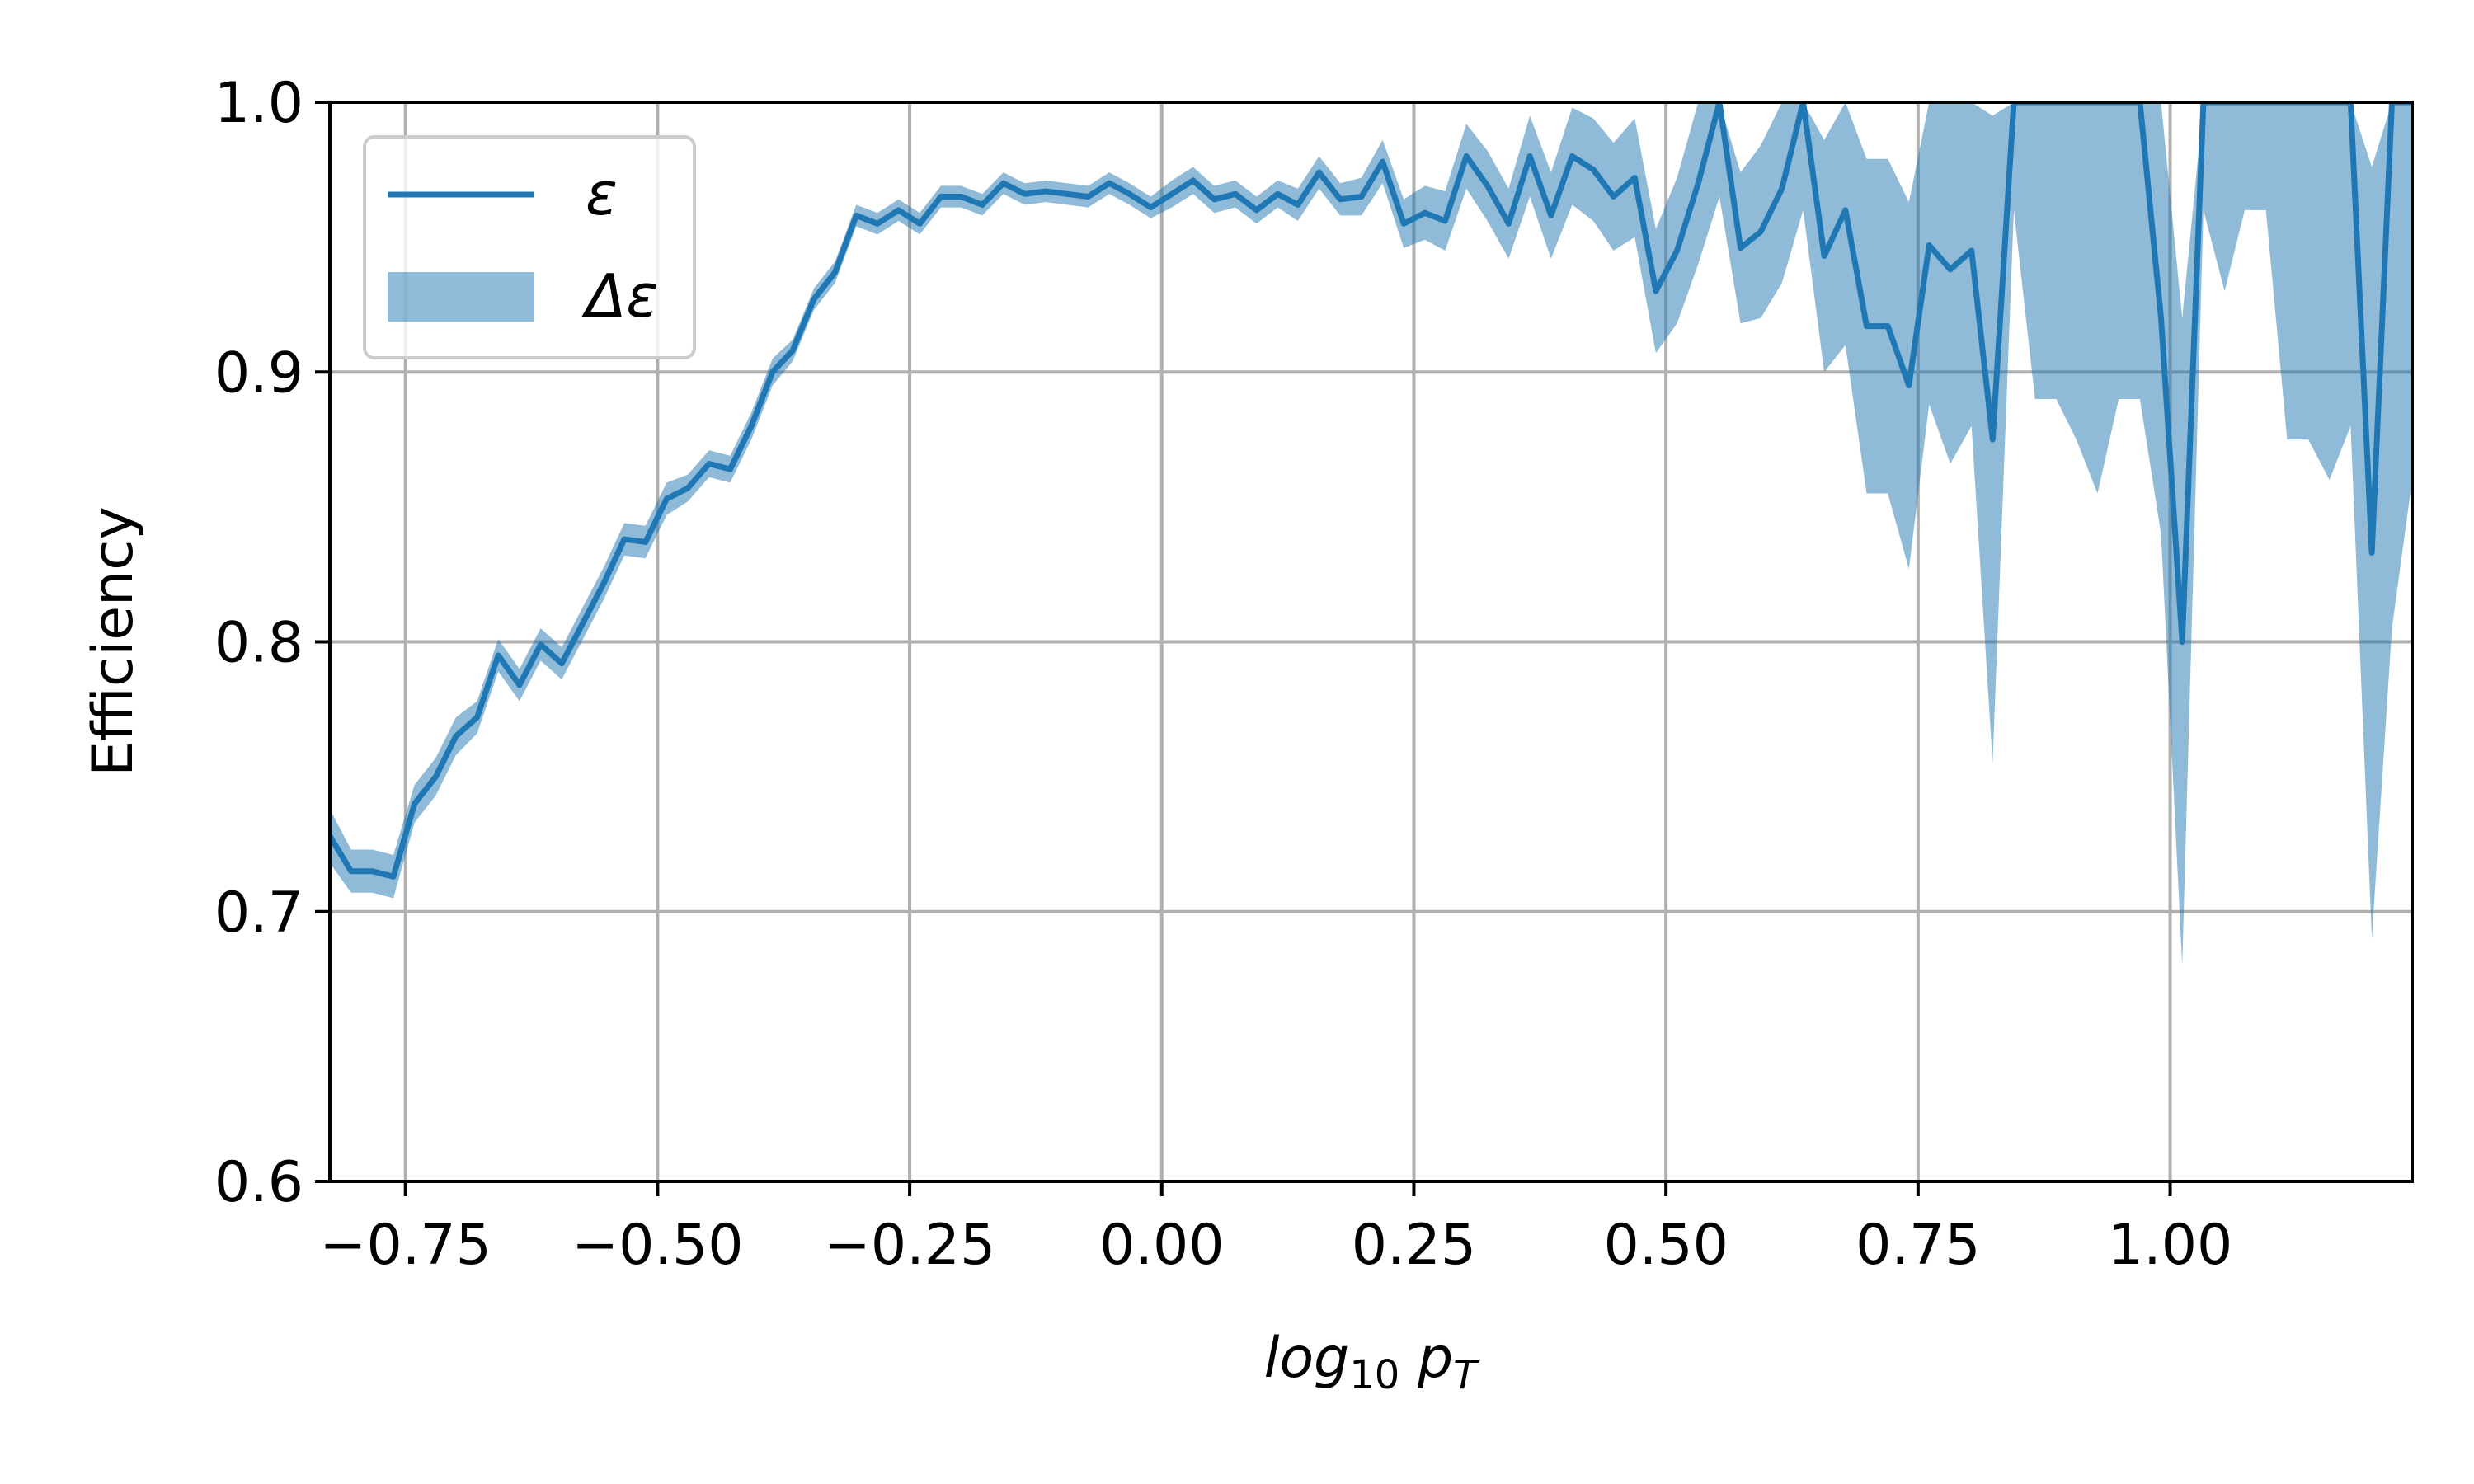 Image resolution: width=2474 pixels, height=1484 pixels. What do you see at coordinates (258, 1182) in the screenshot?
I see `y-tick-label: 0.6` at bounding box center [258, 1182].